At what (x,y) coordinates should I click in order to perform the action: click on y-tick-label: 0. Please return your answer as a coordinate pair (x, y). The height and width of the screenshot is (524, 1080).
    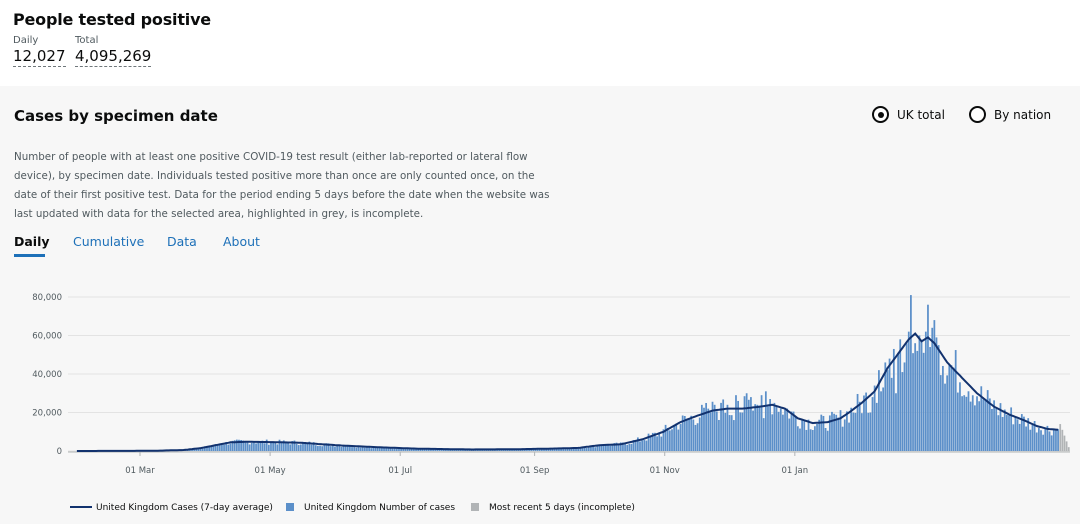
    Looking at the image, I should click on (59, 452).